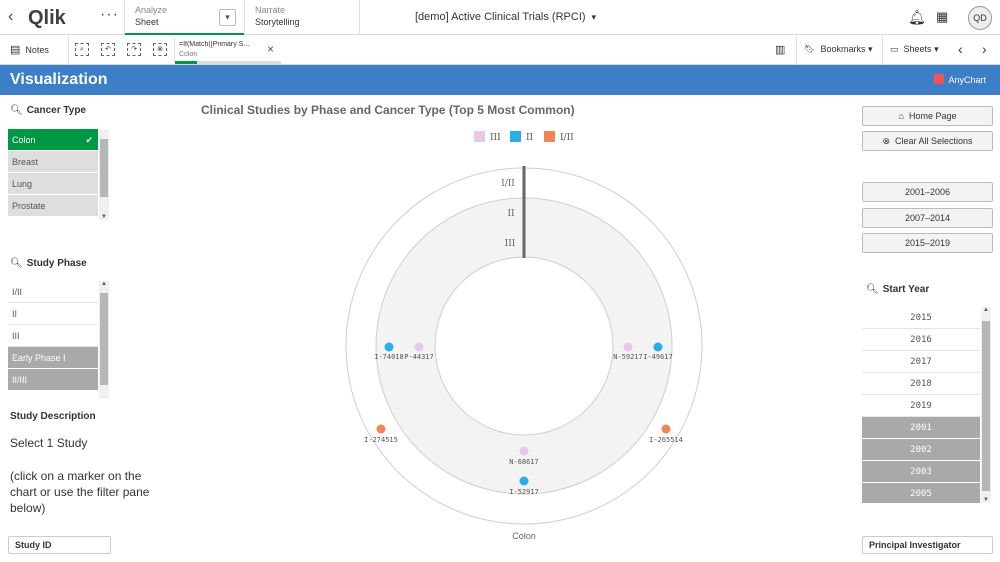 Image resolution: width=1000 pixels, height=562 pixels. I want to click on legend-swatch, so click(549, 136).